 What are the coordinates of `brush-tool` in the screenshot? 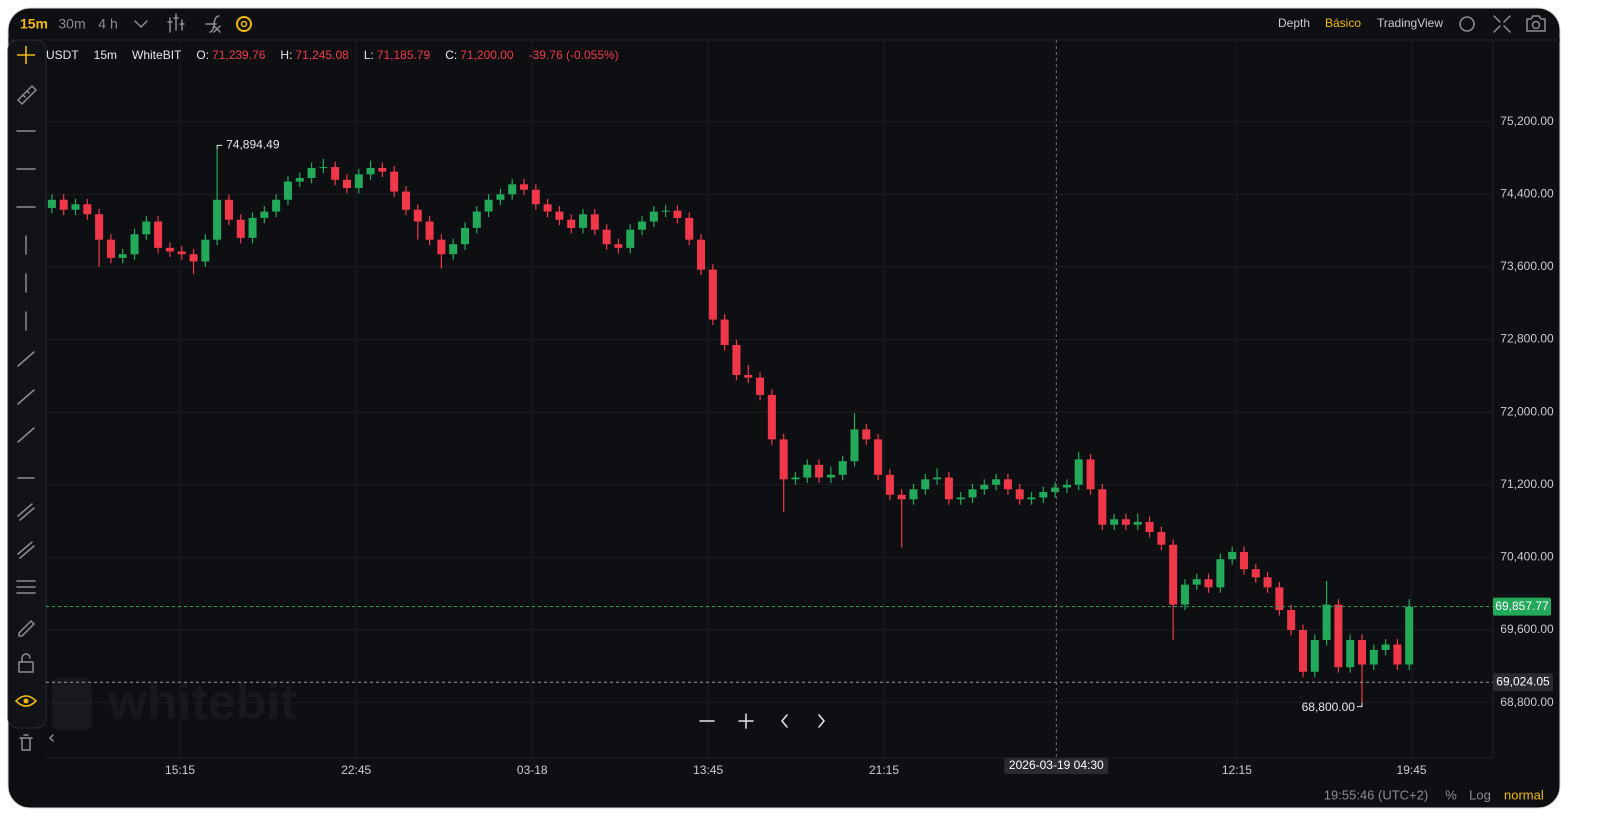 It's located at (27, 628).